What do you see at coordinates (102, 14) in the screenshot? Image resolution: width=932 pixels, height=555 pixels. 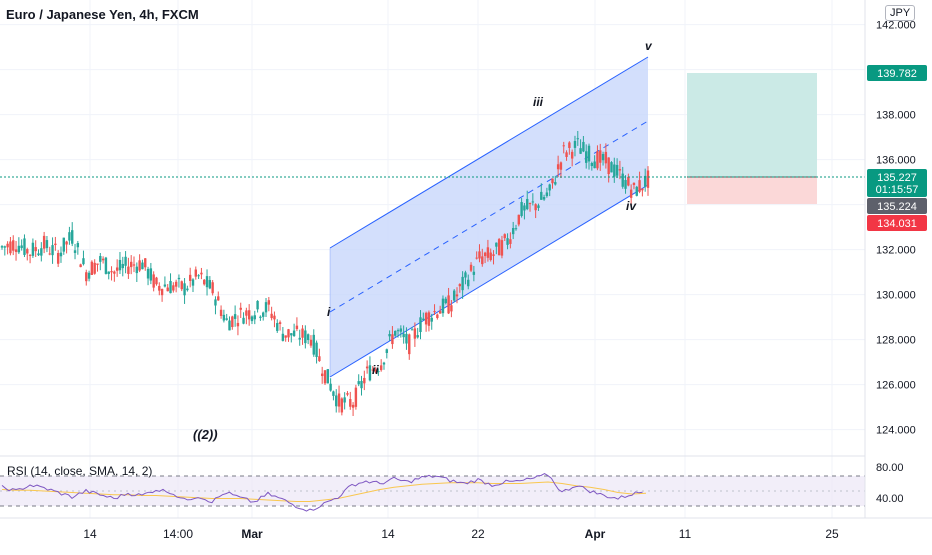 I see `chart-title: Euro / Japanese Yen, 4h, FXCM` at bounding box center [102, 14].